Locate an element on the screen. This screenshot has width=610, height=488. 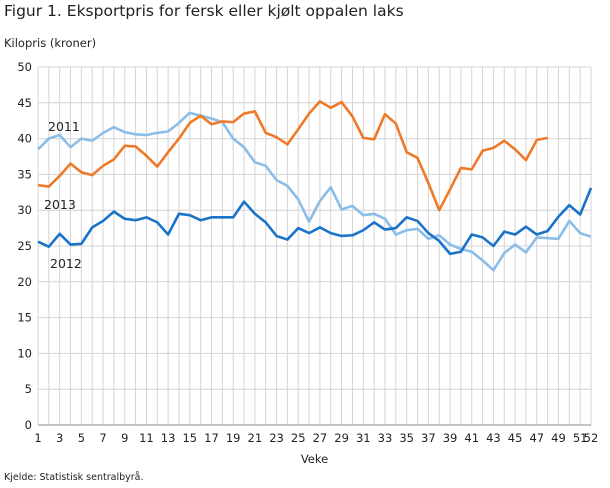
x-tick-label: 7 is located at coordinates (102, 438).